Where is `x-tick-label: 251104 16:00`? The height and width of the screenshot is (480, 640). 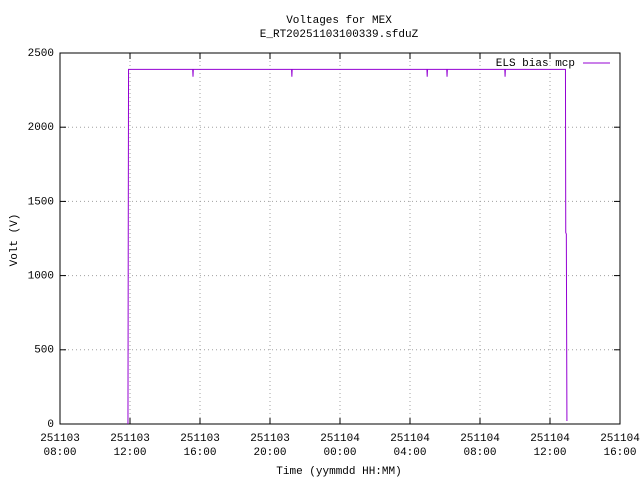 x-tick-label: 251104 16:00 is located at coordinates (620, 446).